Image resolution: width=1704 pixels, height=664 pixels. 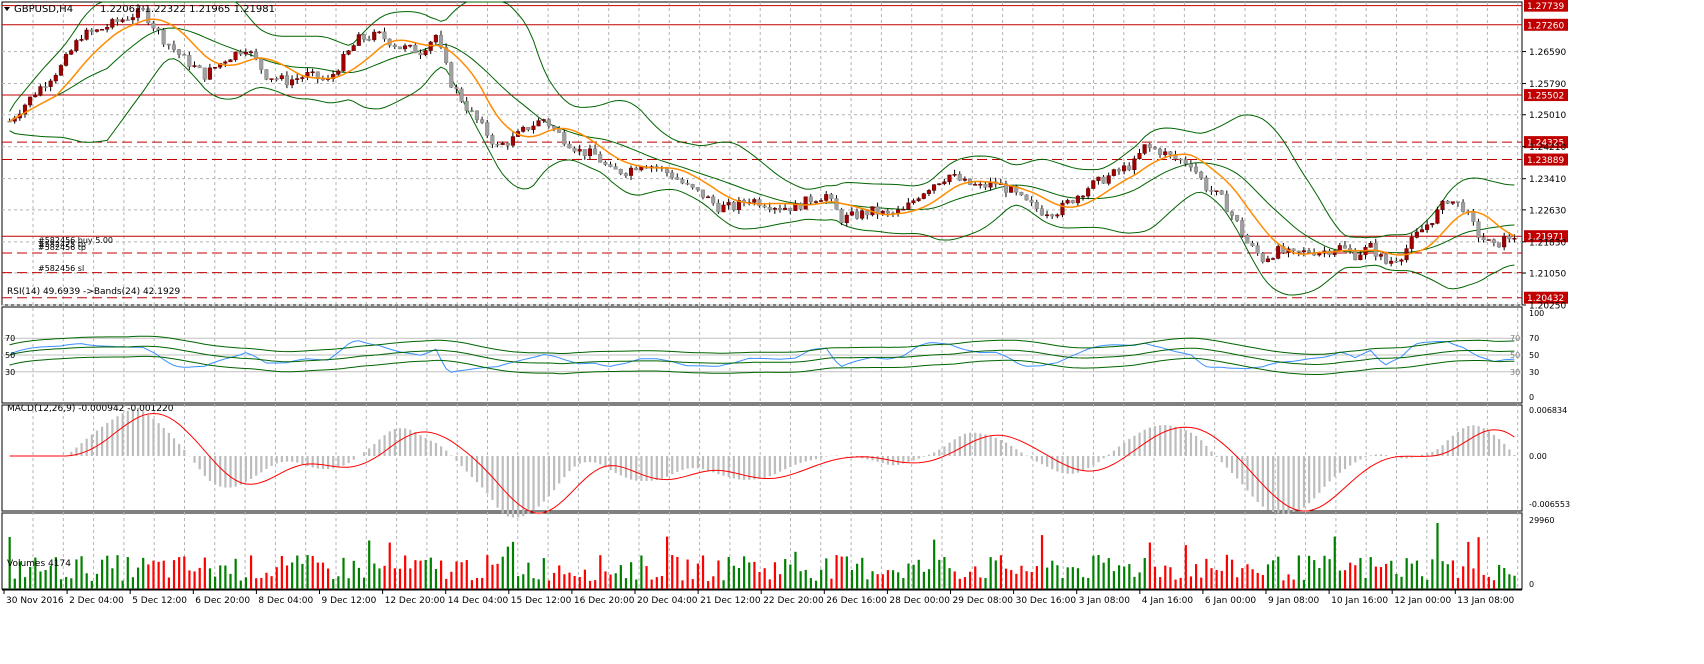 What do you see at coordinates (96, 601) in the screenshot?
I see `time-tick-label: 2 Dec 04:00` at bounding box center [96, 601].